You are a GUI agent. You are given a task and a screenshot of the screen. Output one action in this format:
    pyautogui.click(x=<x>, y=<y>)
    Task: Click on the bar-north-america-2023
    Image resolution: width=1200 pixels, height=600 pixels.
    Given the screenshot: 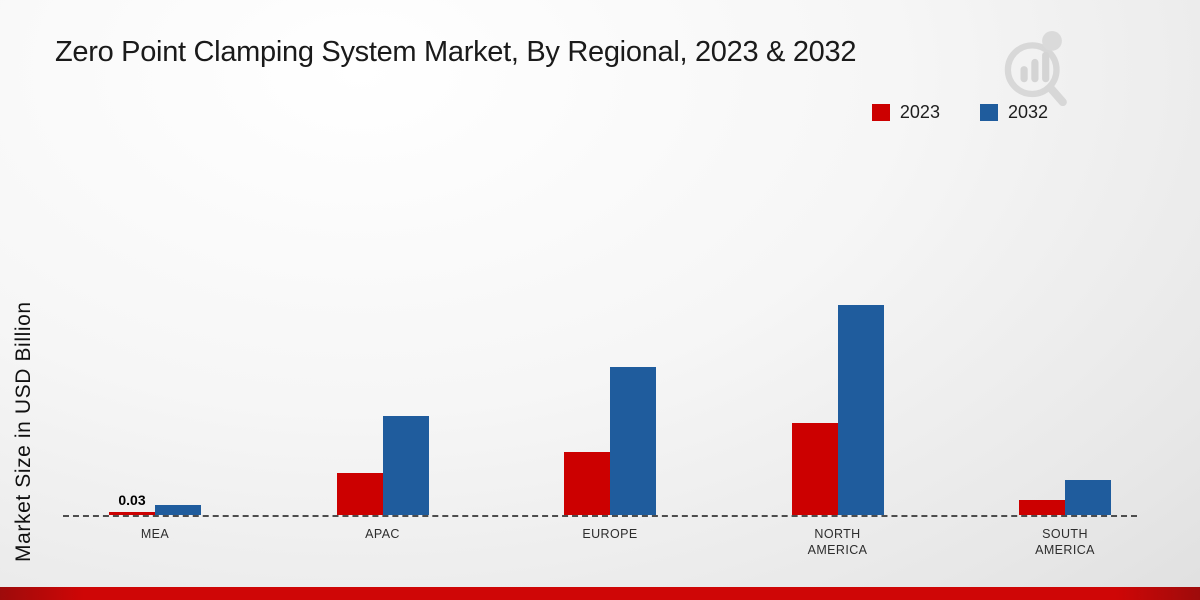 What is the action you would take?
    pyautogui.click(x=814, y=469)
    